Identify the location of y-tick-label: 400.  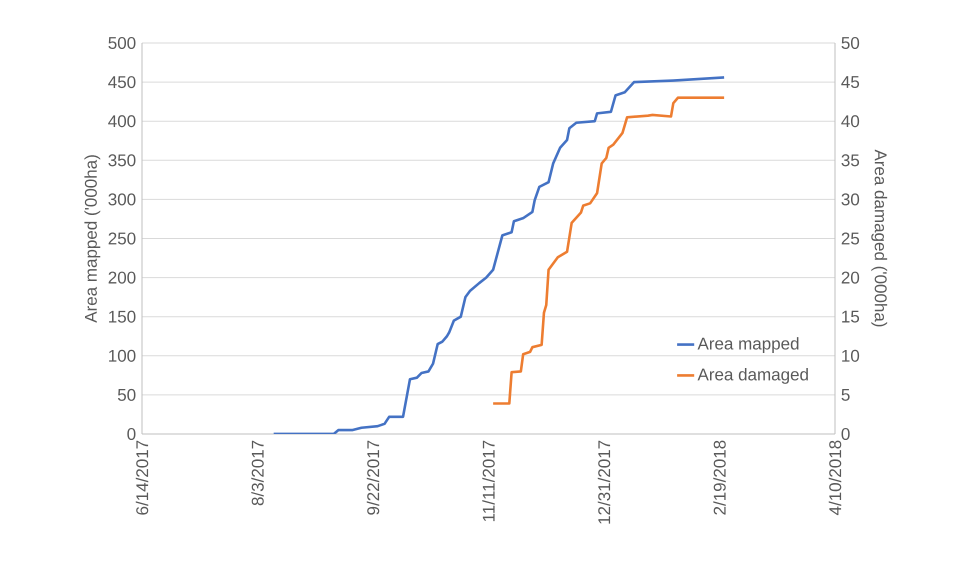
(122, 121).